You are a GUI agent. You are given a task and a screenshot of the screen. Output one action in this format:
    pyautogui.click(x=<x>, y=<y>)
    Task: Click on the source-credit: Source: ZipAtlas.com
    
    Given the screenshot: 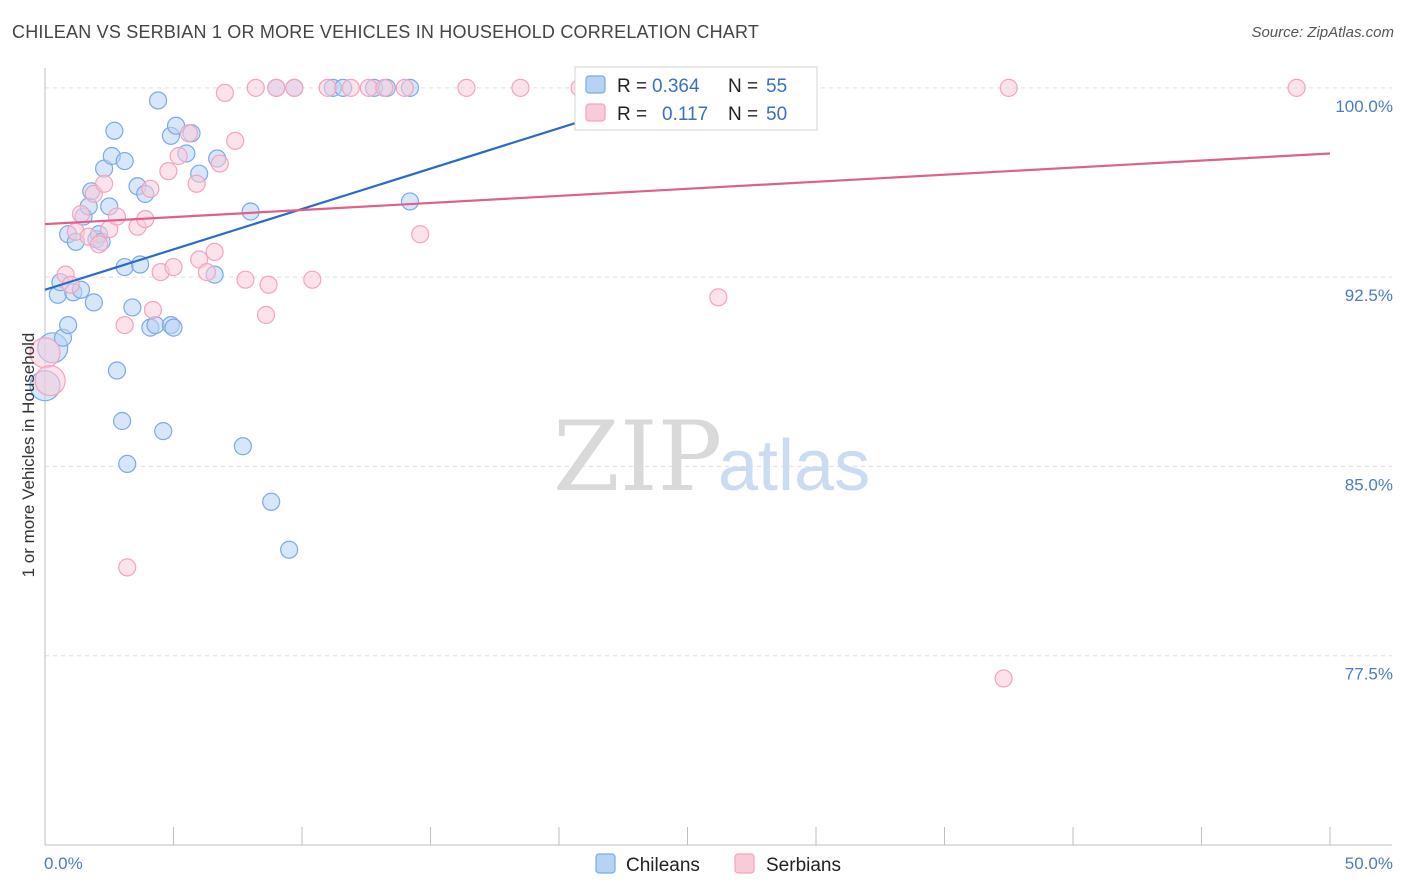 What is the action you would take?
    pyautogui.click(x=1322, y=32)
    